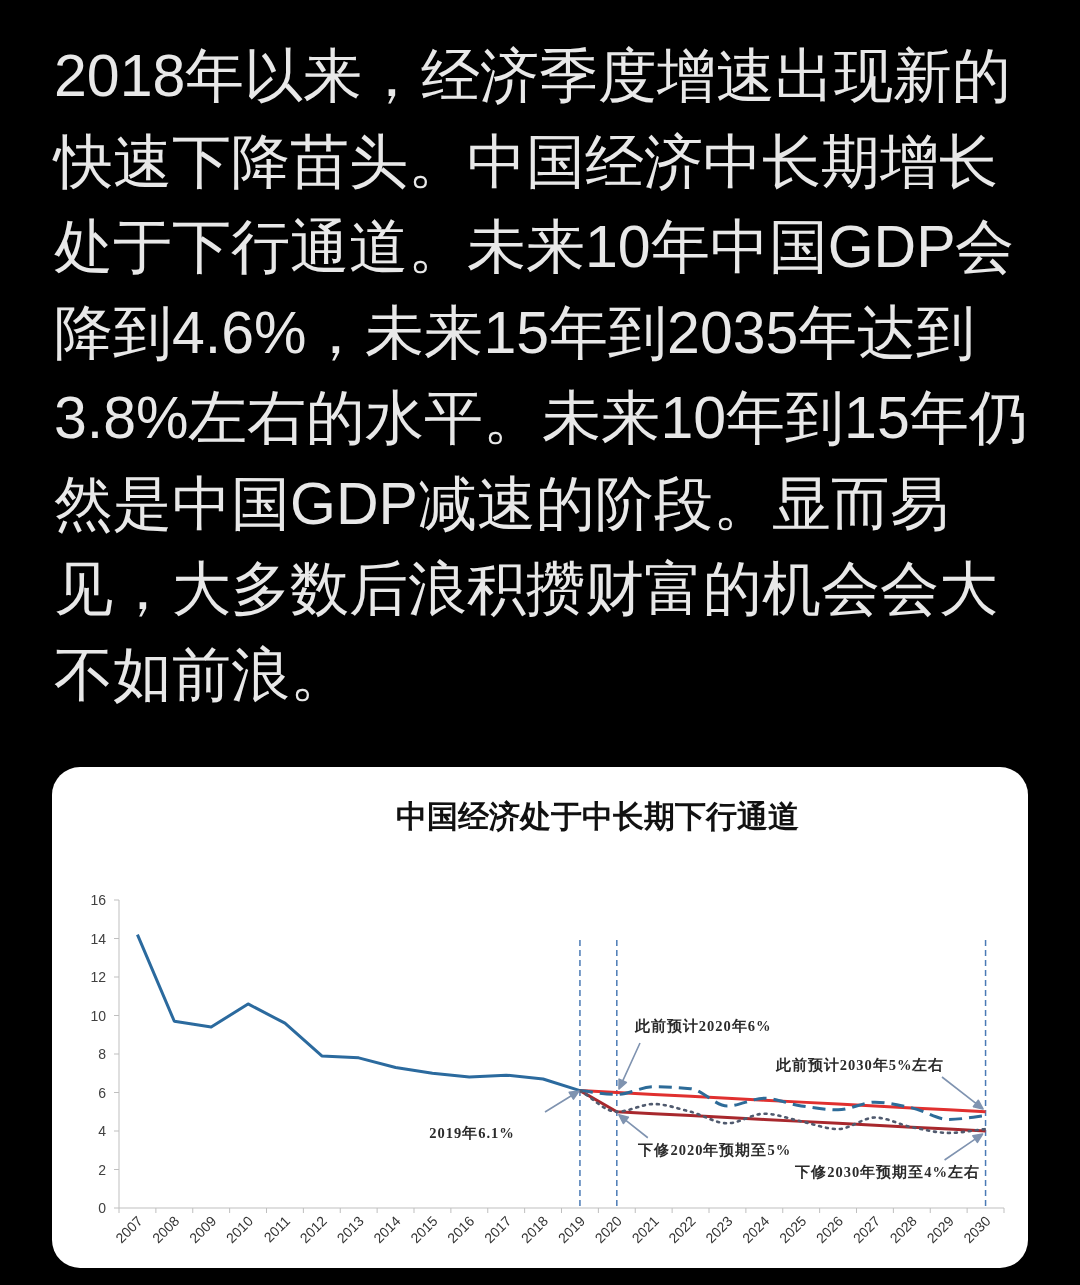 The image size is (1080, 1285). Describe the element at coordinates (98, 1015) in the screenshot. I see `y-tick-label: 10` at that location.